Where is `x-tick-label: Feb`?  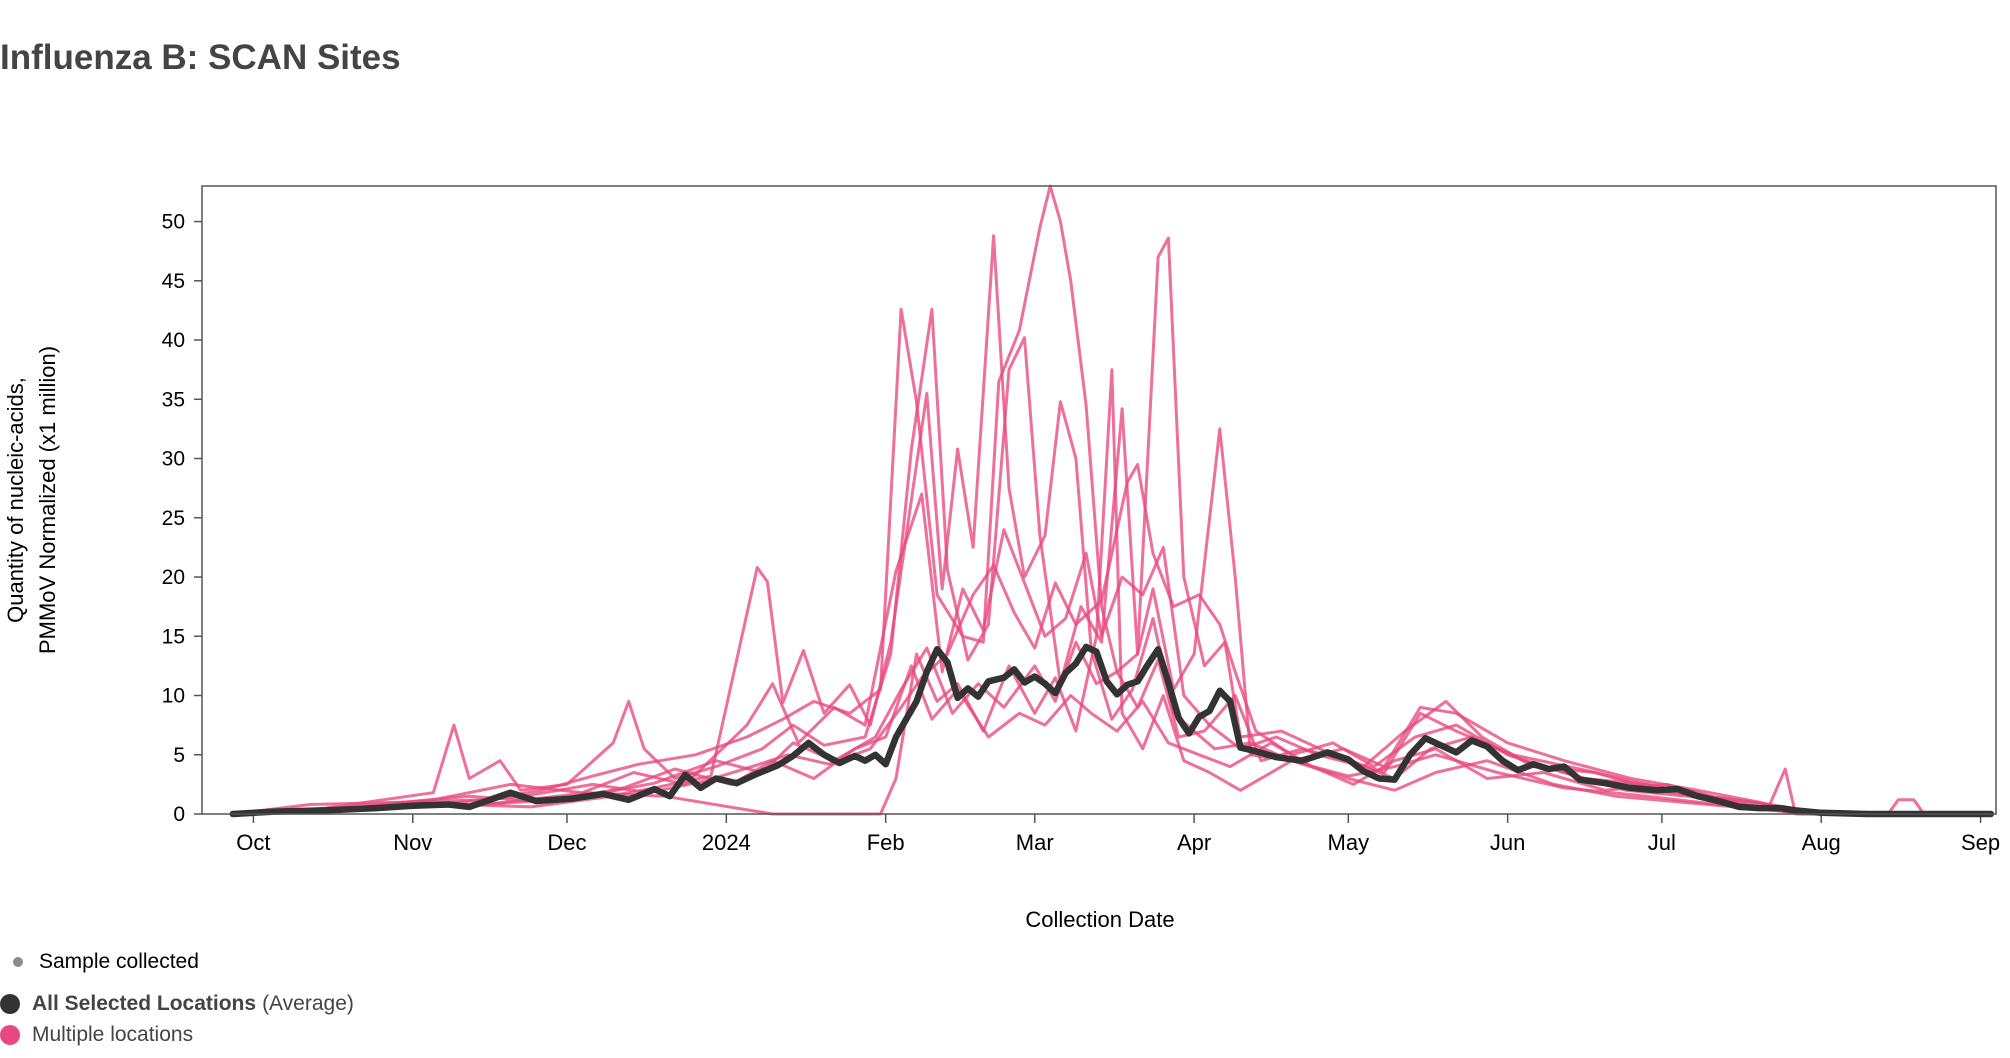
x-tick-label: Feb is located at coordinates (886, 842).